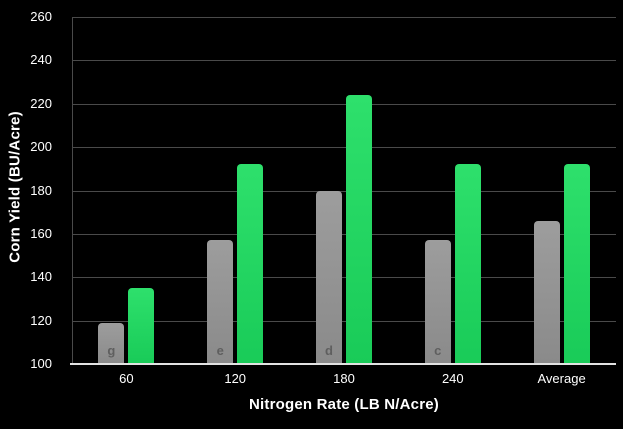  Describe the element at coordinates (344, 404) in the screenshot. I see `x-axis-title: Nitrogen Rate (LB N/Acre)` at that location.